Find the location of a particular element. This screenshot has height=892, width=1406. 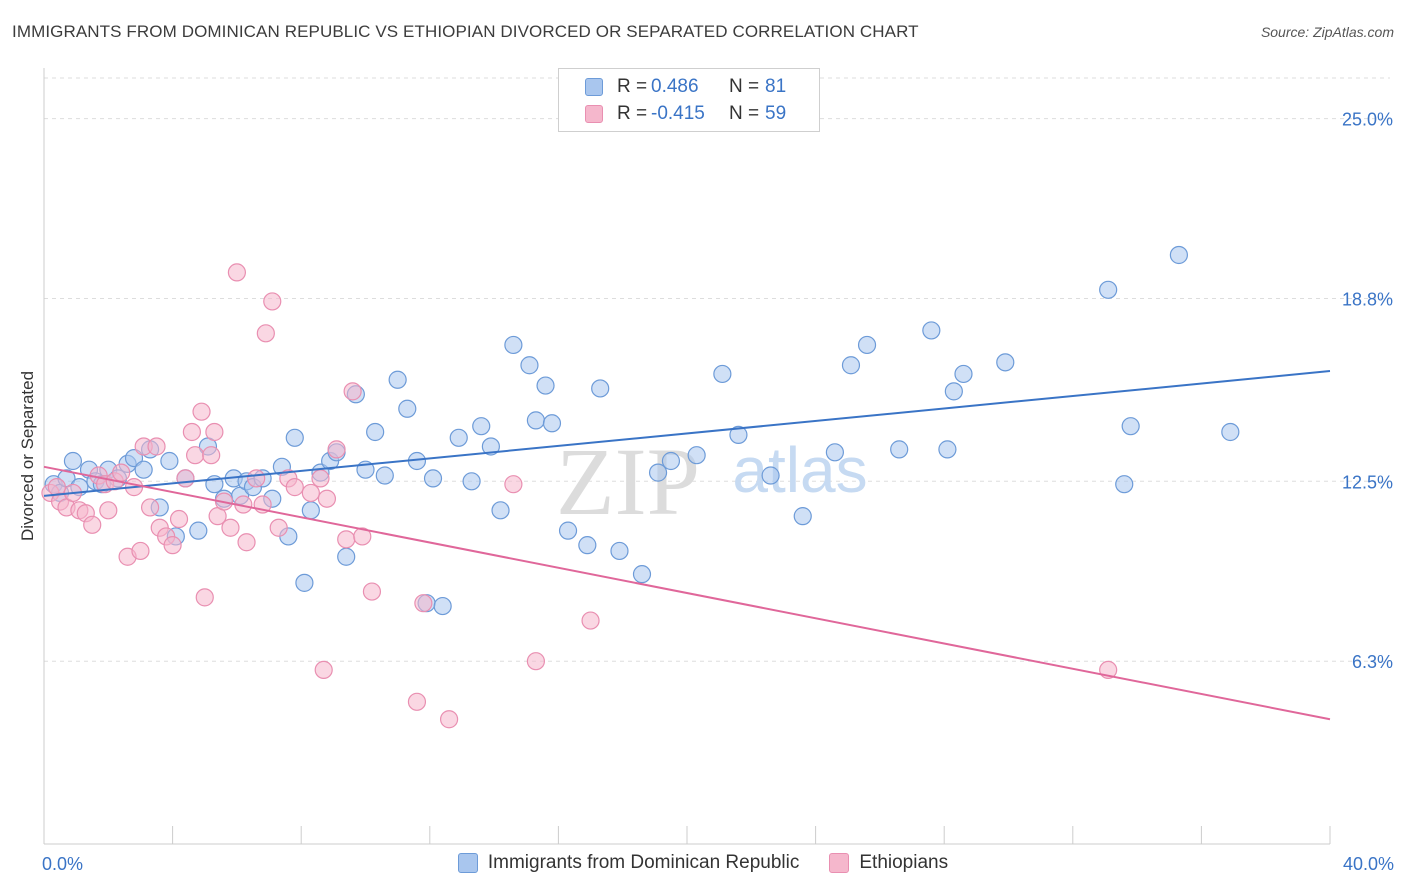

x-tick-label: 0.0% is located at coordinates (62, 864).